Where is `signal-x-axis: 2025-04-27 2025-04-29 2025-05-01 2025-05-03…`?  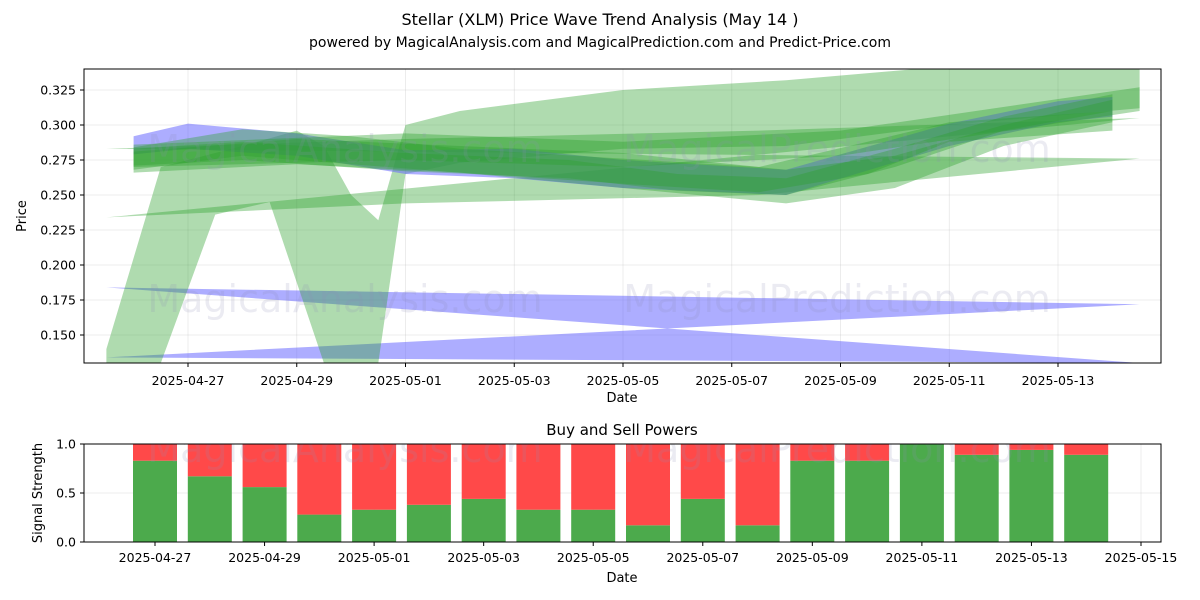 signal-x-axis: 2025-04-27 2025-04-29 2025-05-01 2025-05-03… is located at coordinates (648, 553).